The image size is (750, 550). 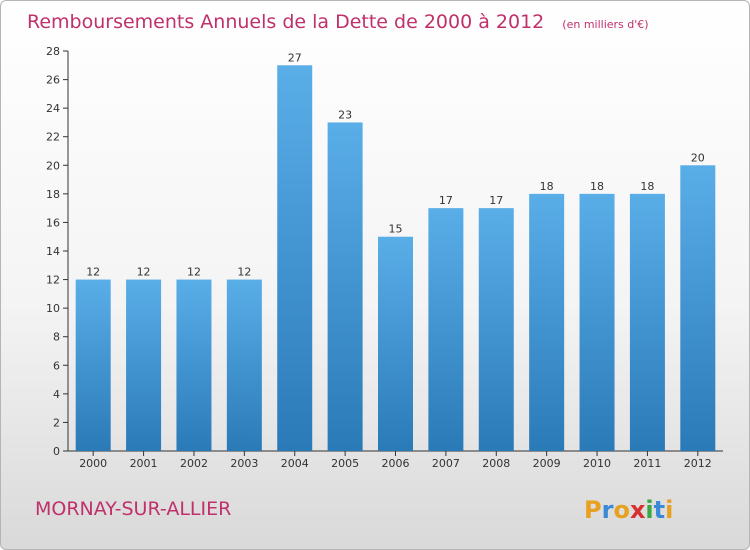 I want to click on bar-2012, so click(x=698, y=308).